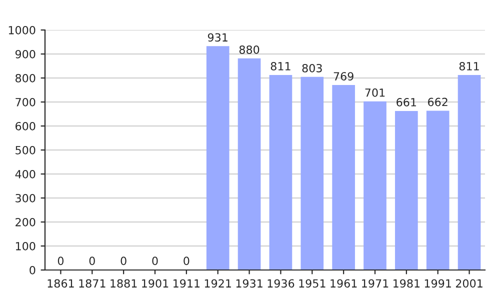 The width and height of the screenshot is (500, 300). Describe the element at coordinates (123, 283) in the screenshot. I see `x-tick-label: 1881` at that location.